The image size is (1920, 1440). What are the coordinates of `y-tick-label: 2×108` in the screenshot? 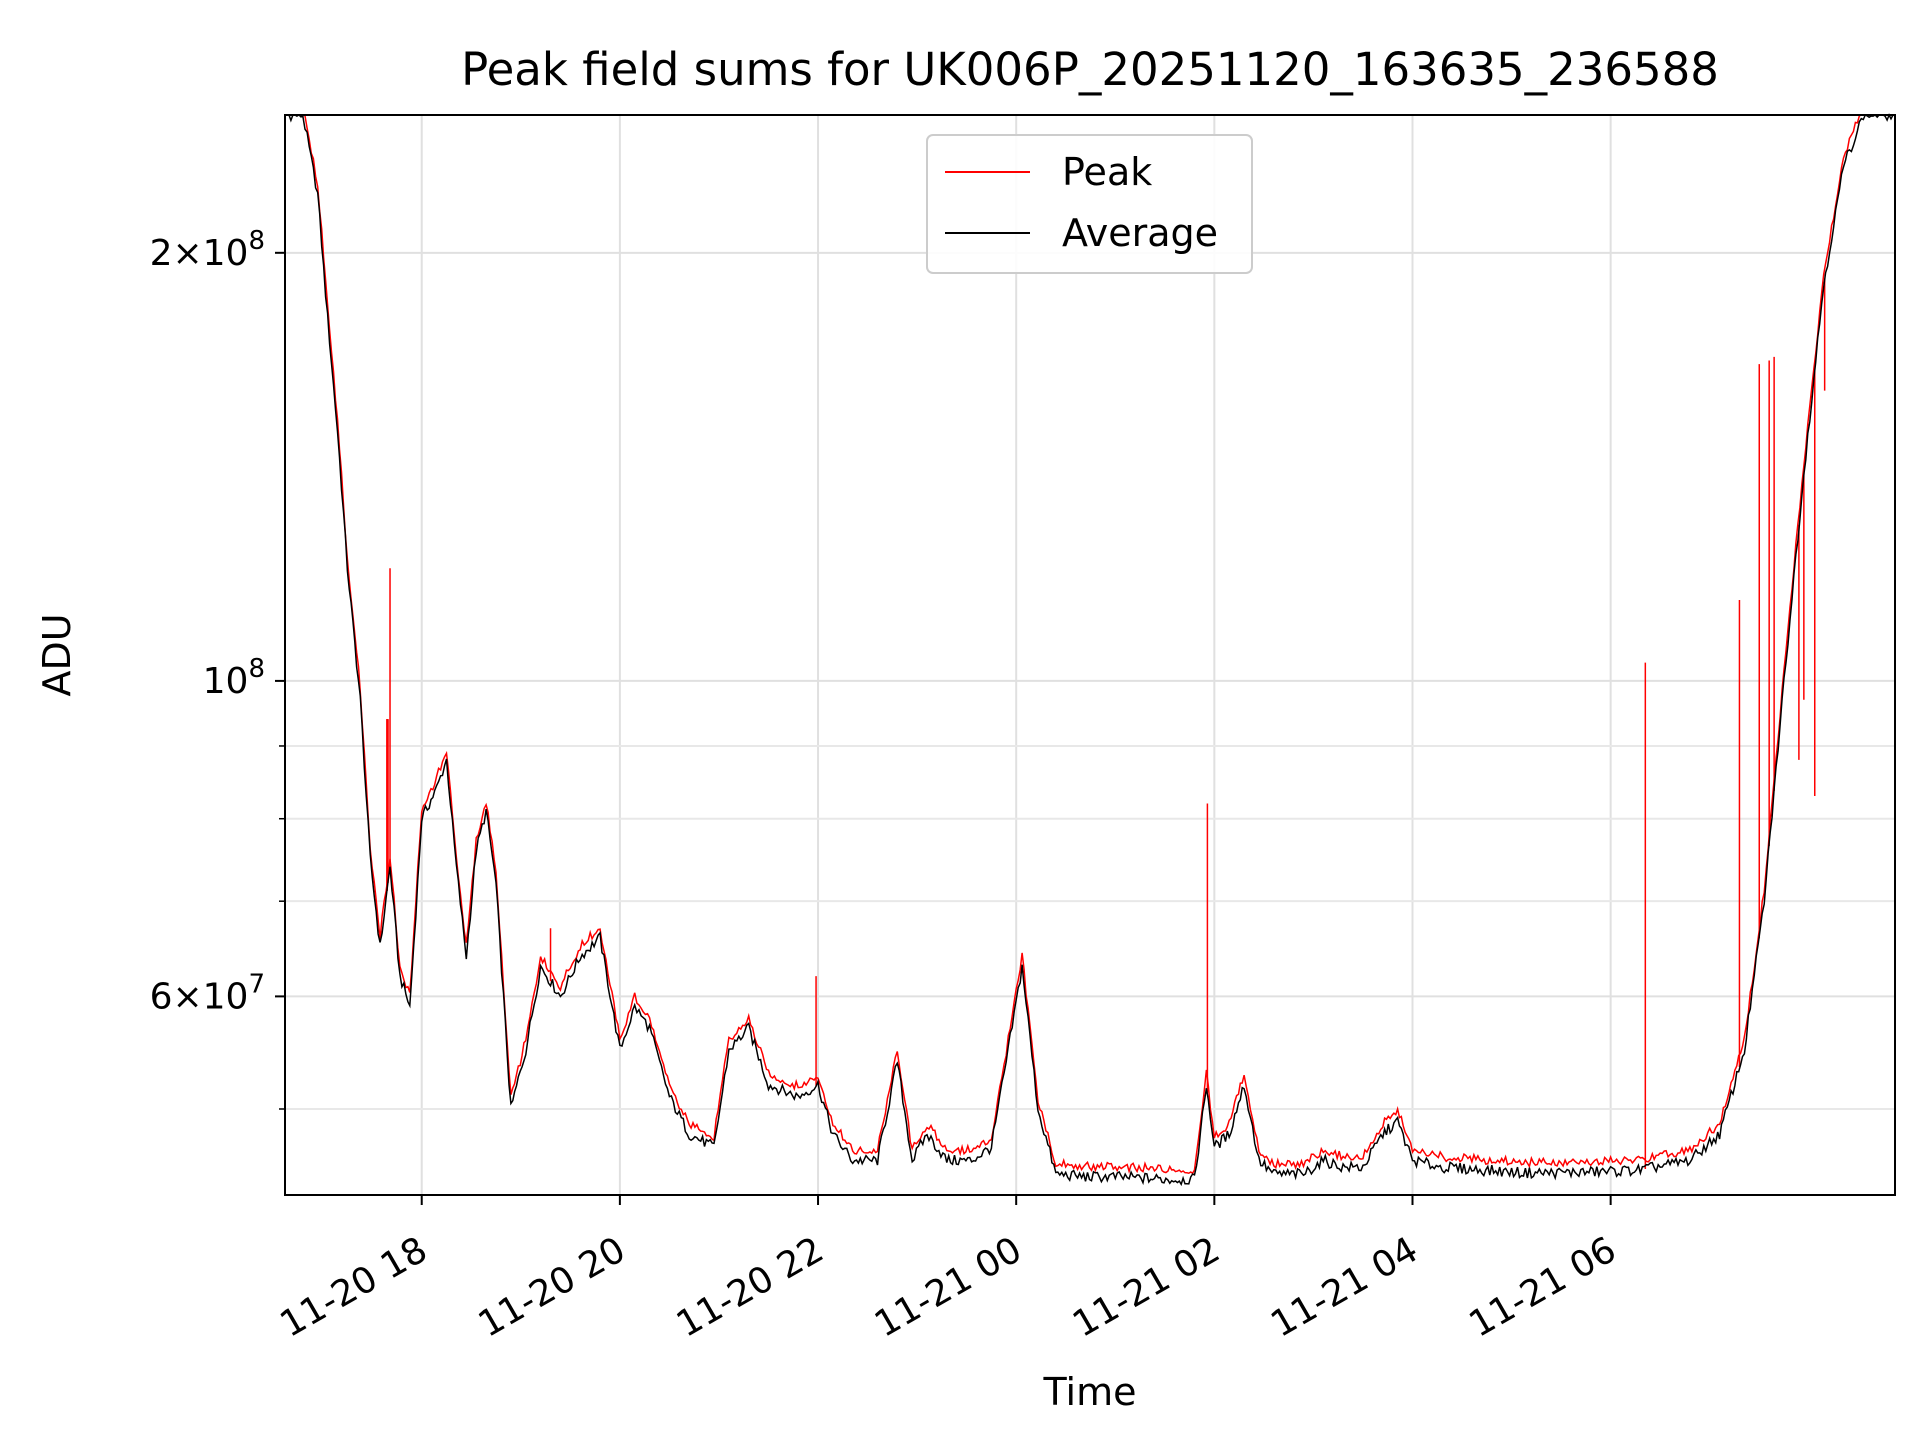 It's located at (207, 250).